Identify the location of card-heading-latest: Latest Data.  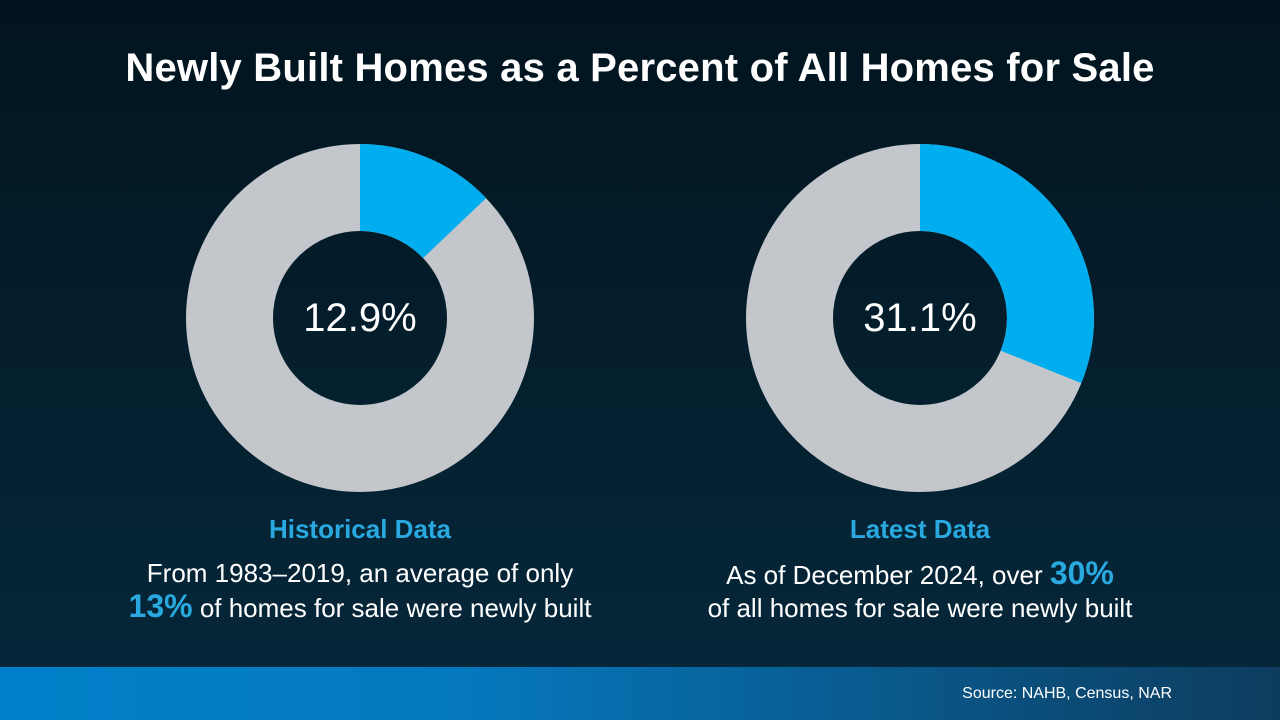
(920, 529).